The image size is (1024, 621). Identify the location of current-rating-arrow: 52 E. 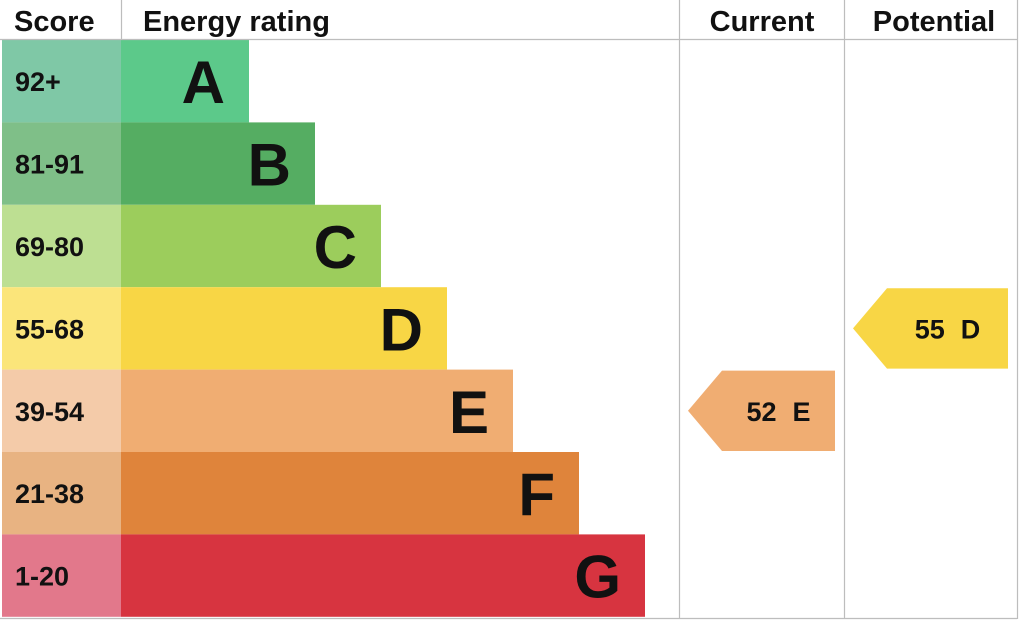
(761, 410).